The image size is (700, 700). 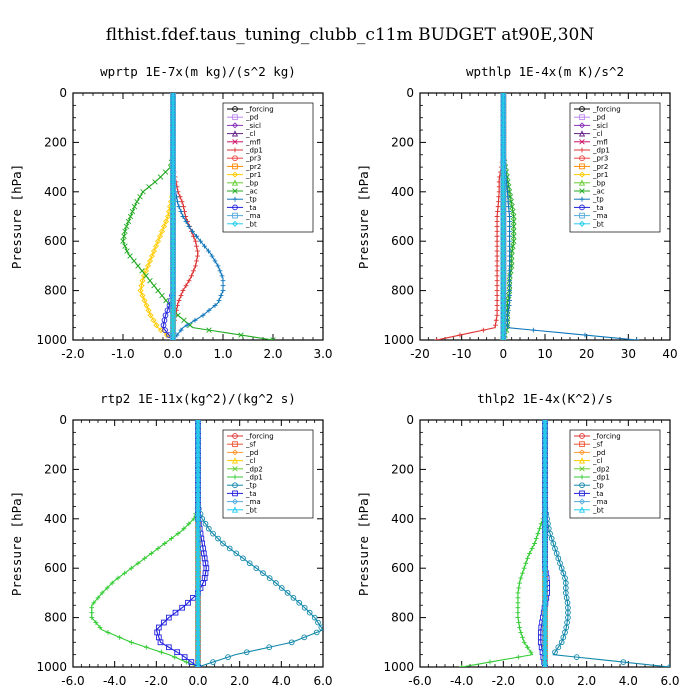 I want to click on legend-label: _forcing, so click(x=259, y=437).